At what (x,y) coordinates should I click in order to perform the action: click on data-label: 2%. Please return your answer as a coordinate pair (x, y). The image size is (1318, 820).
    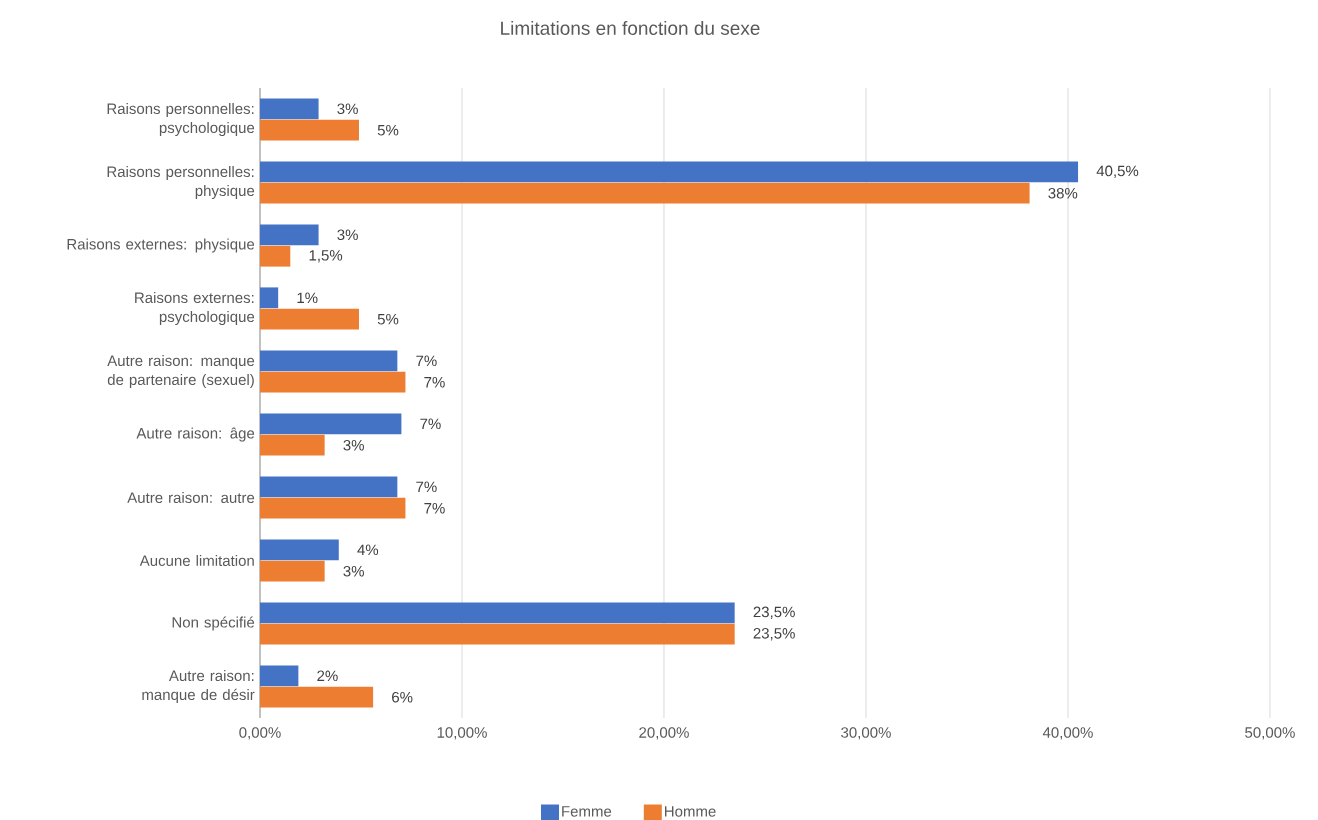
    Looking at the image, I should click on (327, 676).